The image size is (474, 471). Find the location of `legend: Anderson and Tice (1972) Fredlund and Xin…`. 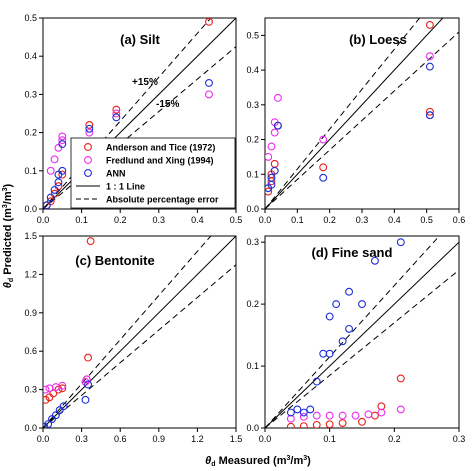

legend: Anderson and Tice (1972) Fredlund and Xin… is located at coordinates (153, 173).